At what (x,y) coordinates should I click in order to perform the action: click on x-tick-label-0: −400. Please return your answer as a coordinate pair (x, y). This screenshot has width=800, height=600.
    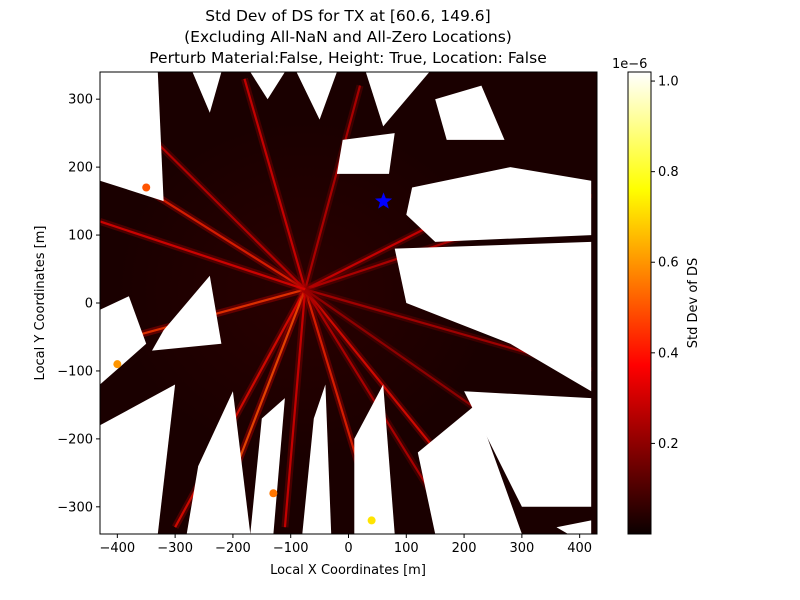
    Looking at the image, I should click on (117, 548).